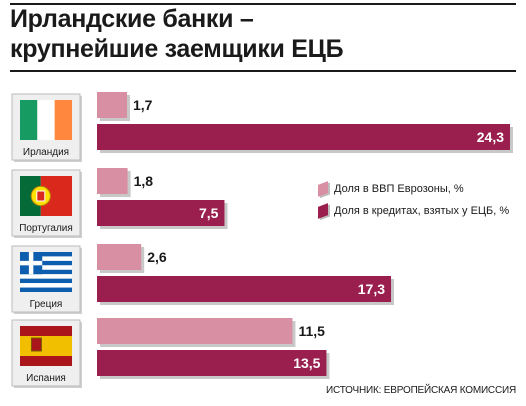 This screenshot has width=526, height=406. I want to click on source-note: ИСТОЧНИК: ЕВРОПЕЙСКАЯ КОМИССИЯ, so click(421, 390).